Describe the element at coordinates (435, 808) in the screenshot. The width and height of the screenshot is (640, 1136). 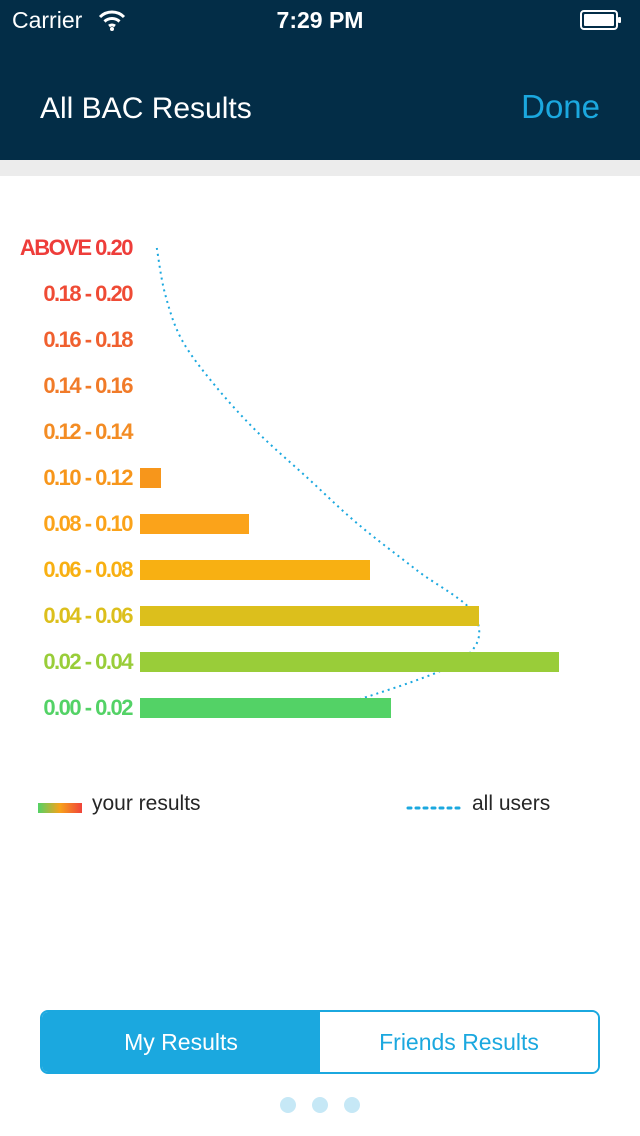
I see `all-users-legend-swatch` at that location.